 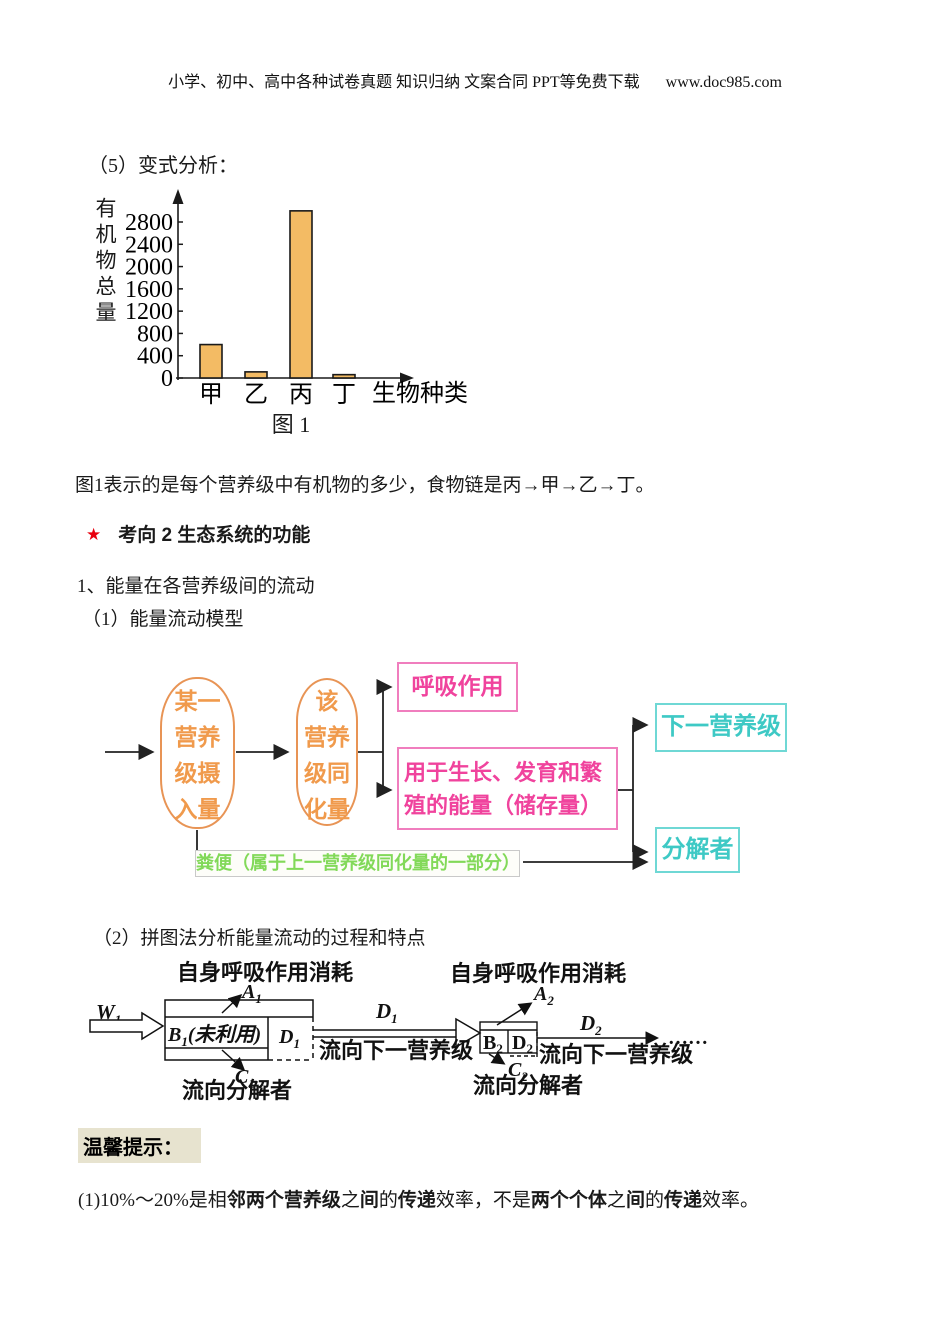 What do you see at coordinates (245, 1078) in the screenshot?
I see `c1-label: C1` at bounding box center [245, 1078].